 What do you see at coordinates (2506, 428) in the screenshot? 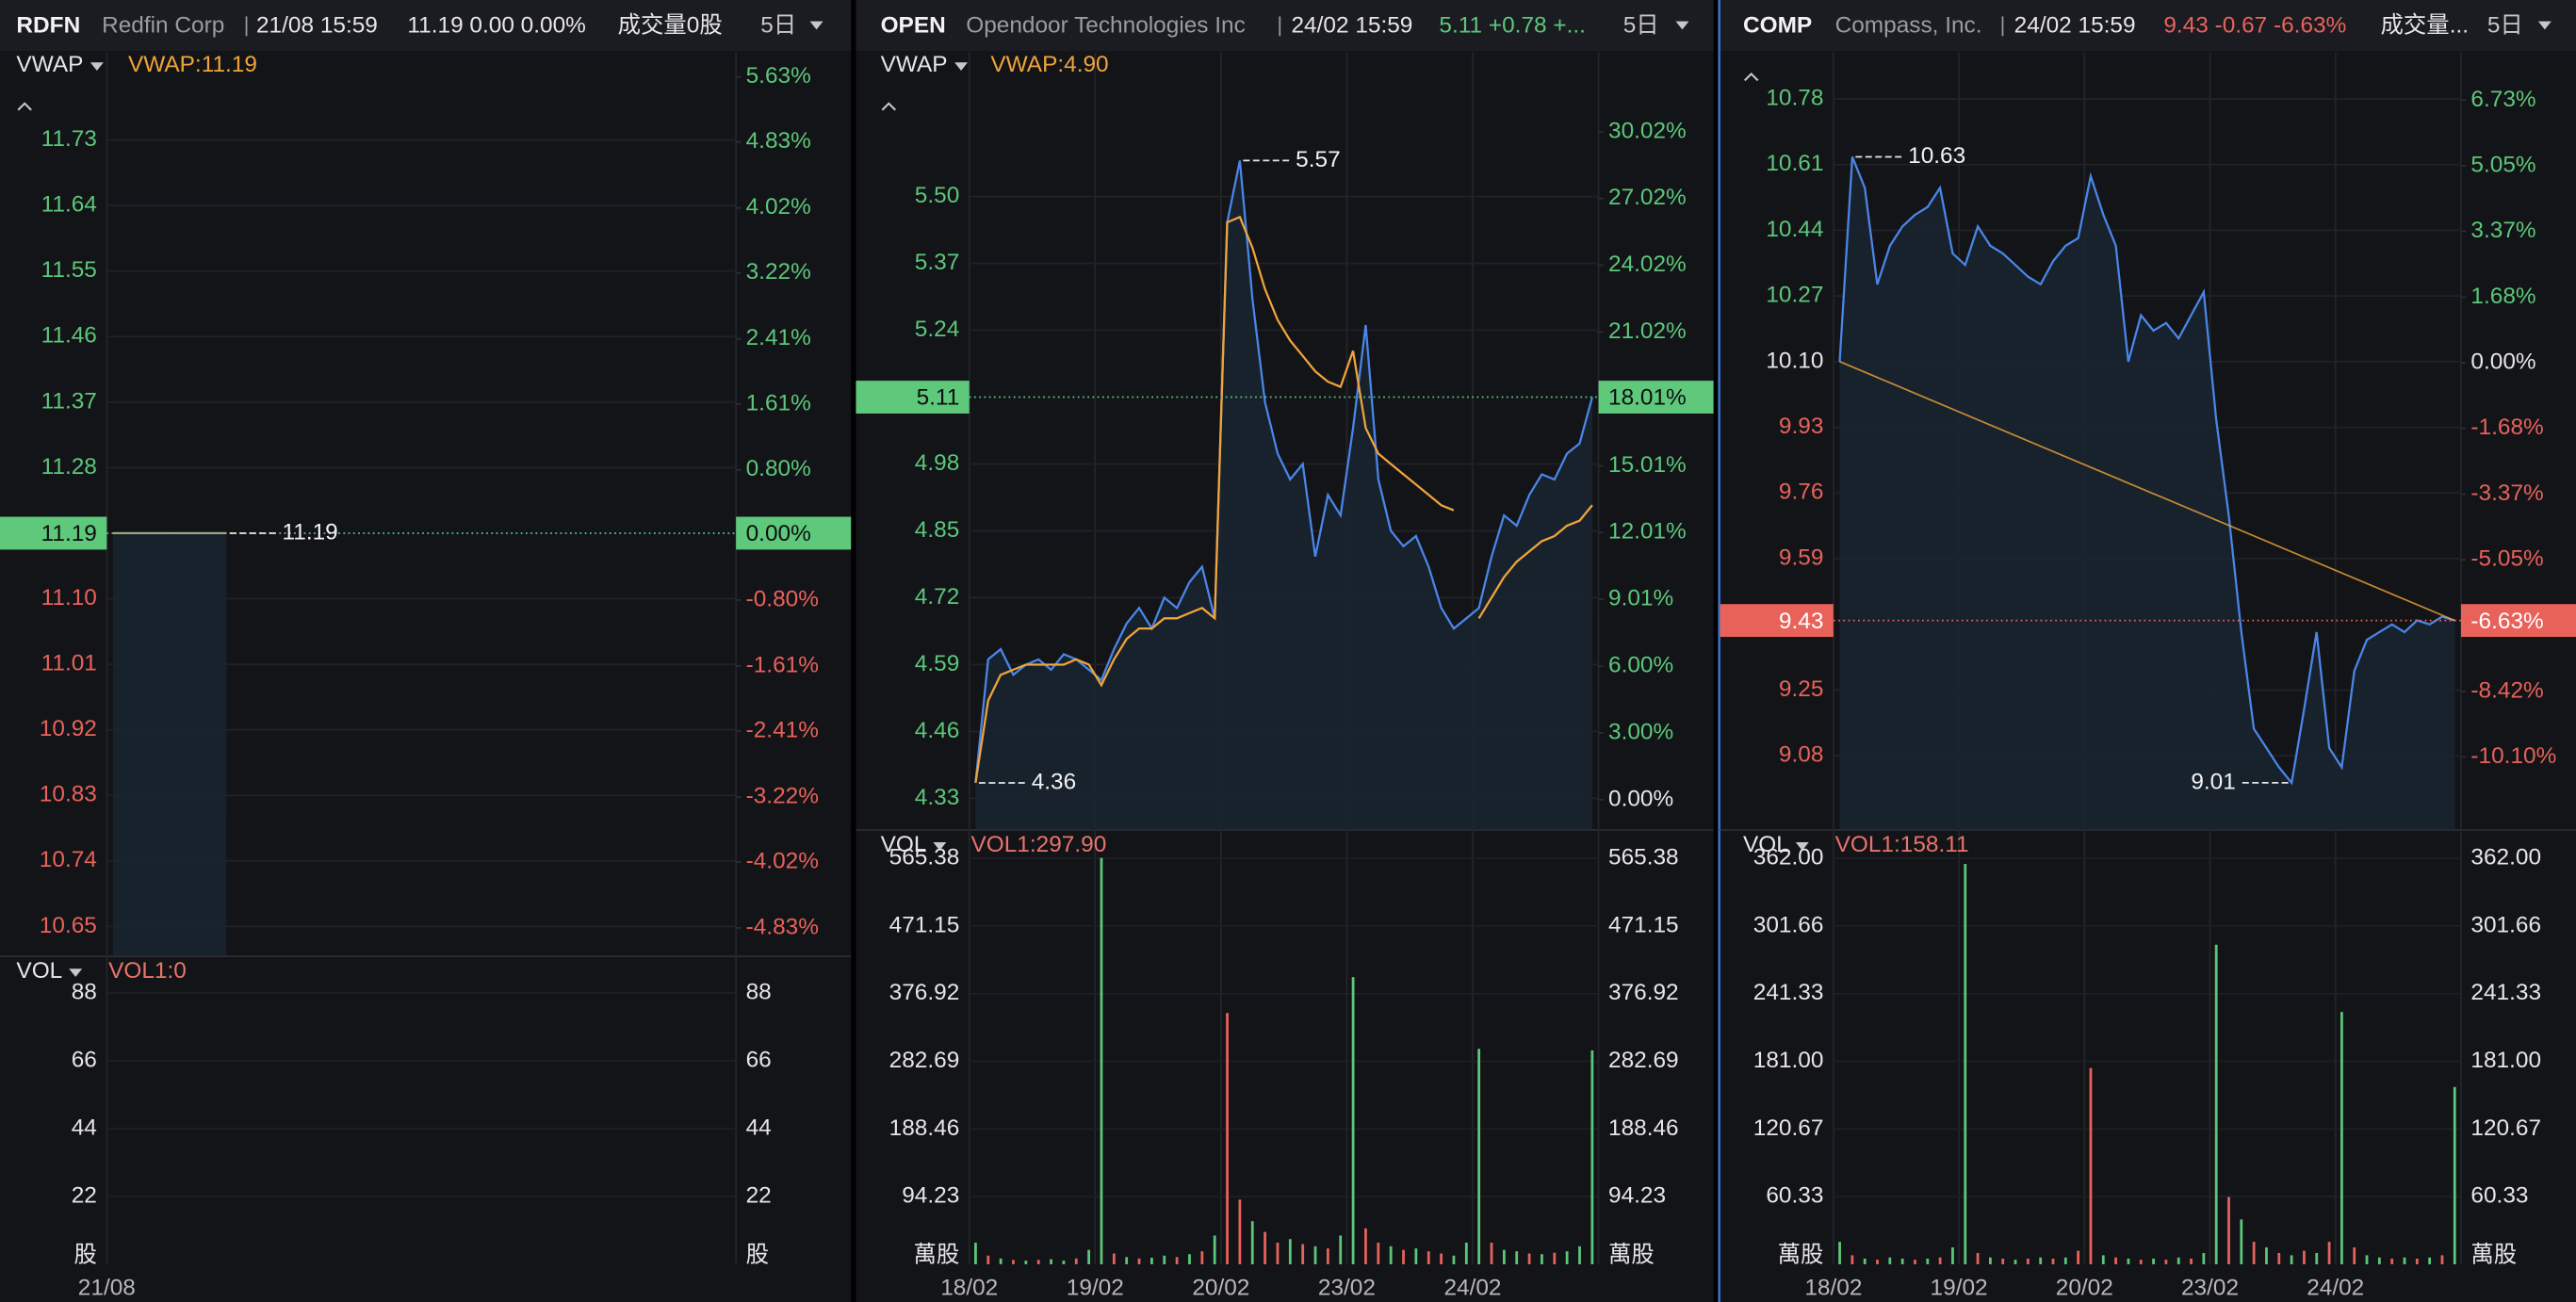
I see `pct-tick-label: -1.68%` at bounding box center [2506, 428].